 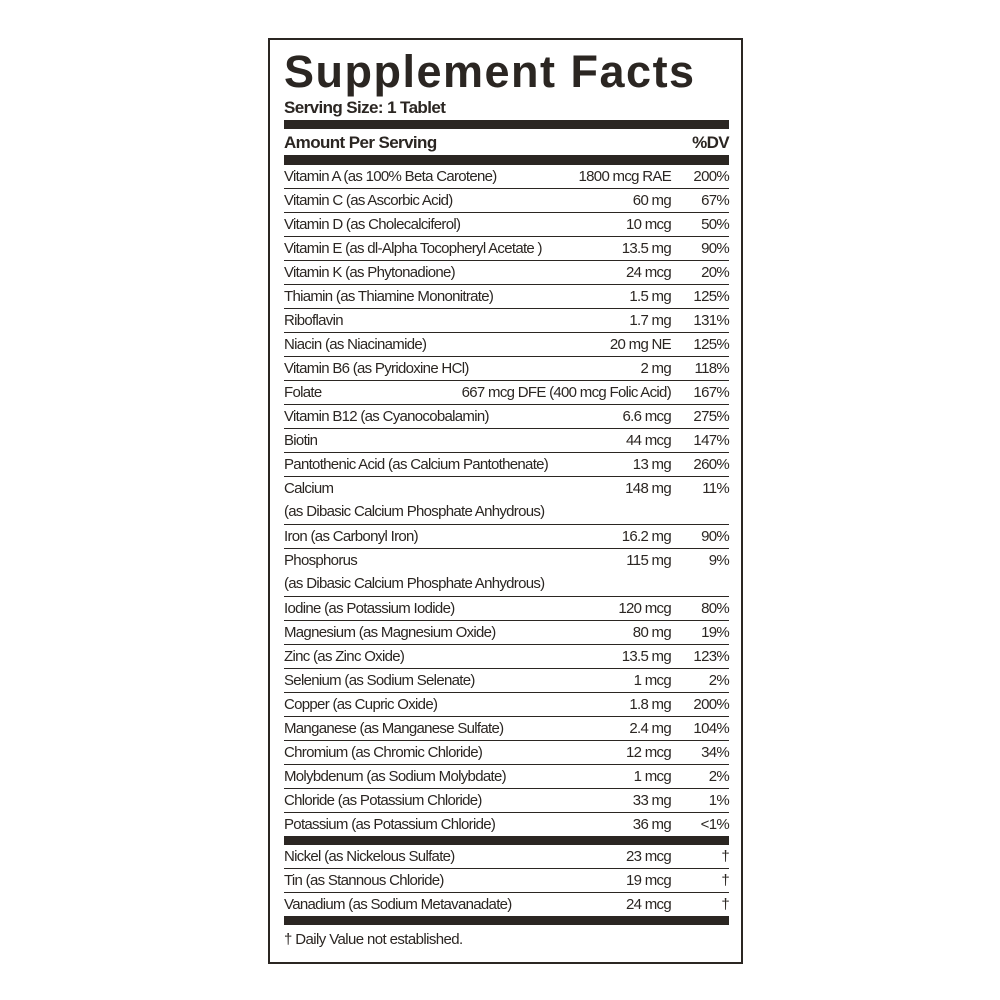 What do you see at coordinates (344, 656) in the screenshot?
I see `nutrient-name-text: Zinc (as Zinc Oxide)` at bounding box center [344, 656].